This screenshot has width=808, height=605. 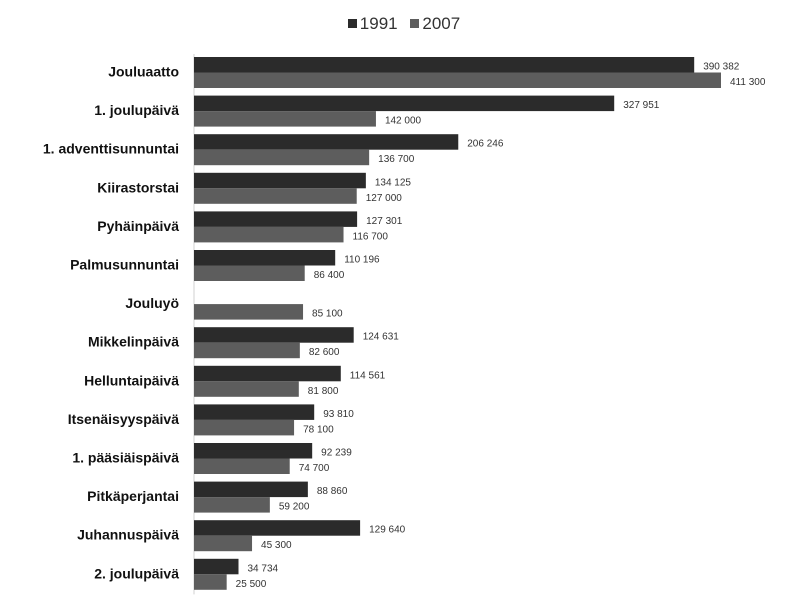 I want to click on data-label-2007-pitkaperjantai: 59 200, so click(x=294, y=507).